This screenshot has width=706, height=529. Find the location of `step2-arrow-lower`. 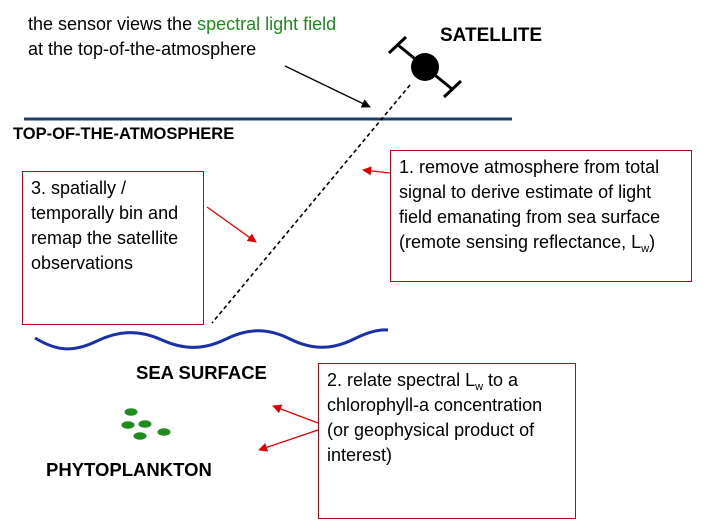

step2-arrow-lower is located at coordinates (288, 440).